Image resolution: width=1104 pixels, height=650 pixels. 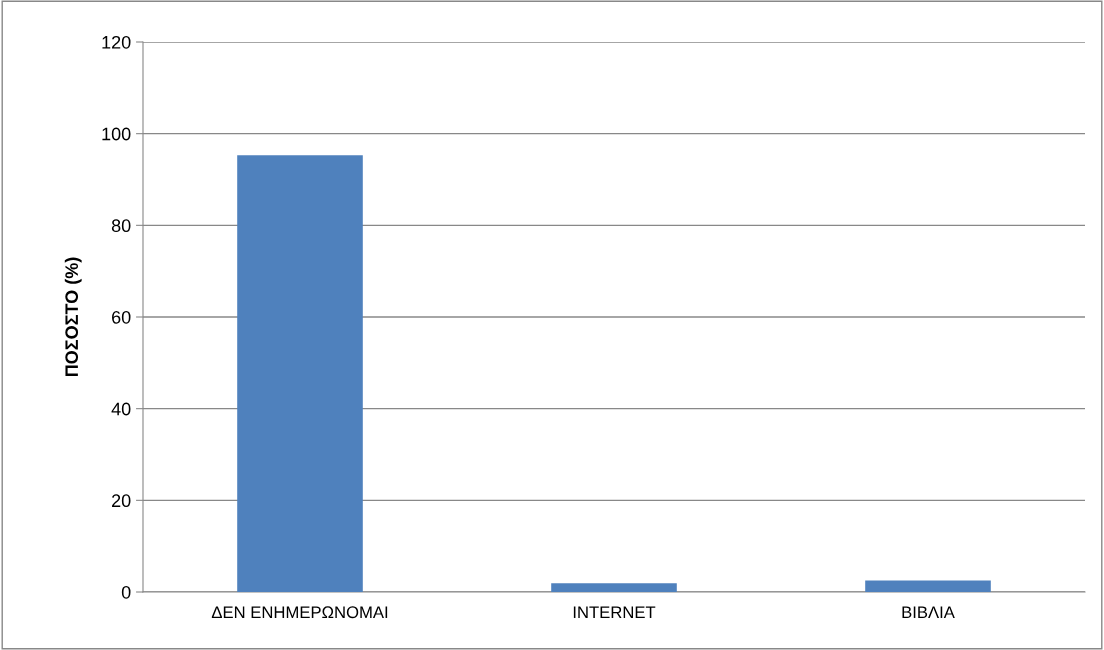 What do you see at coordinates (121, 409) in the screenshot?
I see `y-tick-label: 40` at bounding box center [121, 409].